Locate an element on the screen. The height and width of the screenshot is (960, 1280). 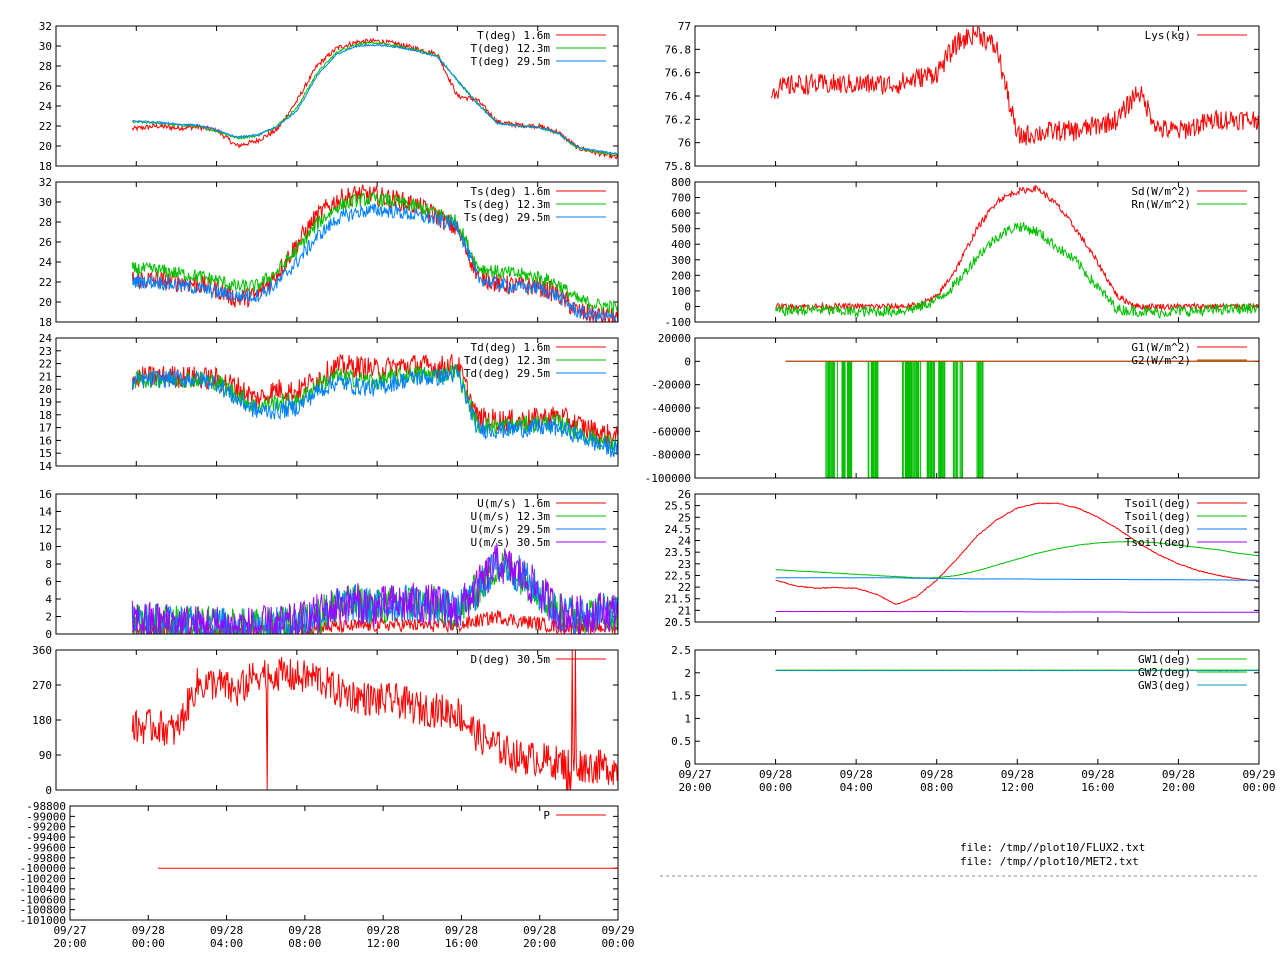
ytick-label-Td: 16 is located at coordinates (45, 440).